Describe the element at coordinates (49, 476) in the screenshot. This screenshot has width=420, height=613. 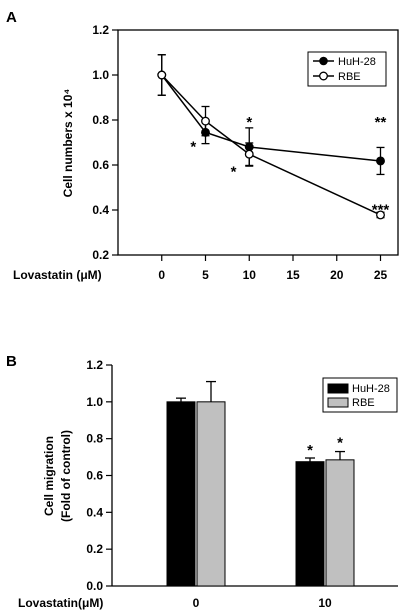
I see `panel-b-y-axis-title-line1: Cell migration` at that location.